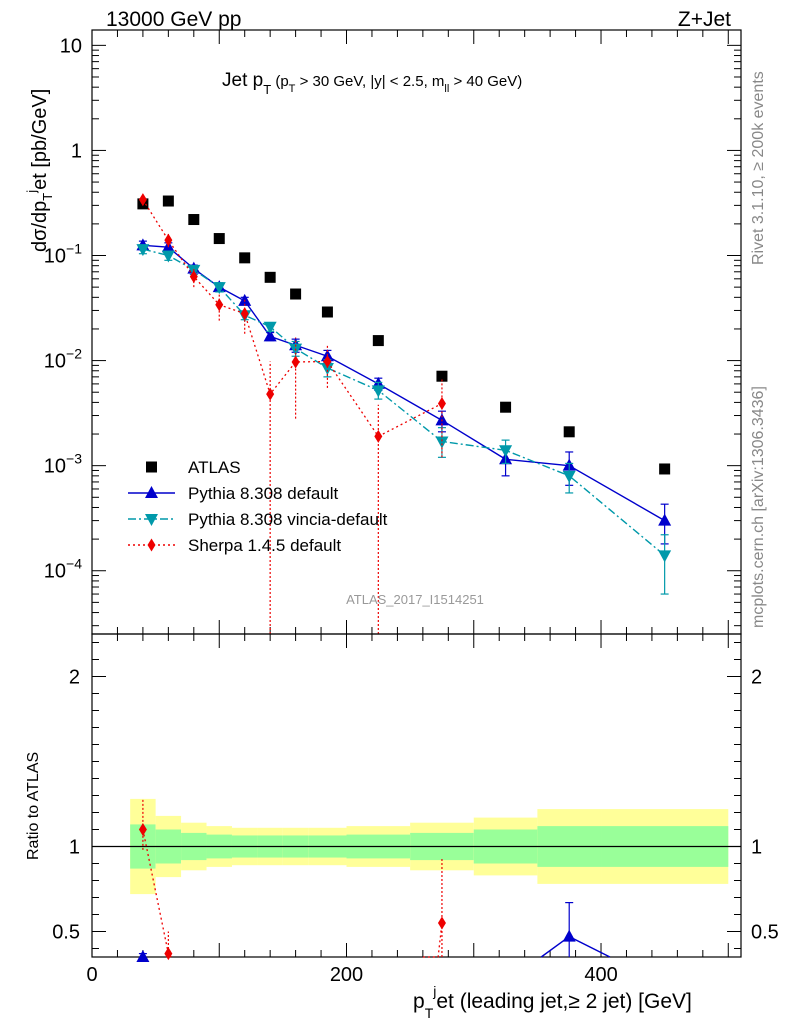 This screenshot has width=786, height=1024. Describe the element at coordinates (66, 933) in the screenshot. I see `ratio-ytick-label: 0.5` at that location.